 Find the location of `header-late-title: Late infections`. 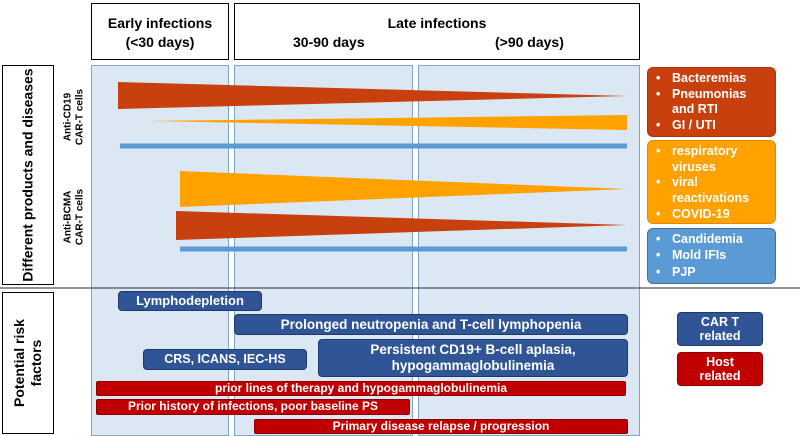

header-late-title: Late infections is located at coordinates (437, 23).